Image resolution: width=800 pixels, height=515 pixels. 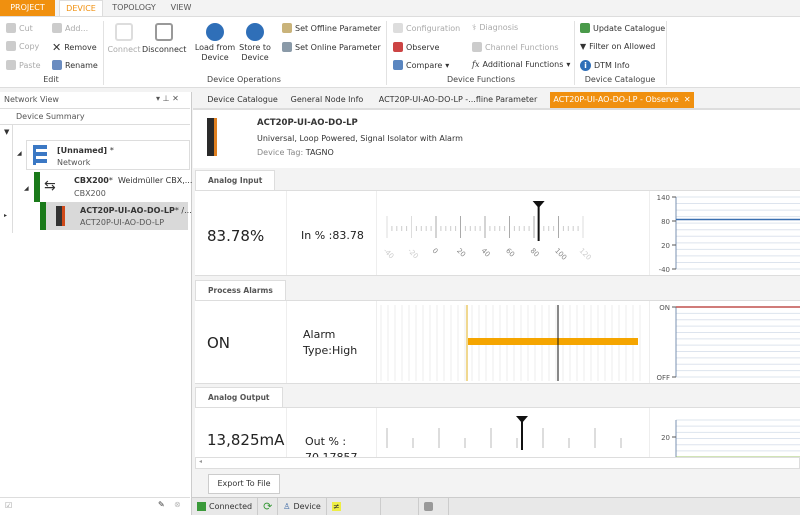 What do you see at coordinates (331, 28) in the screenshot?
I see `set-offline-parameter-button: Set Offline Parameter` at bounding box center [331, 28].